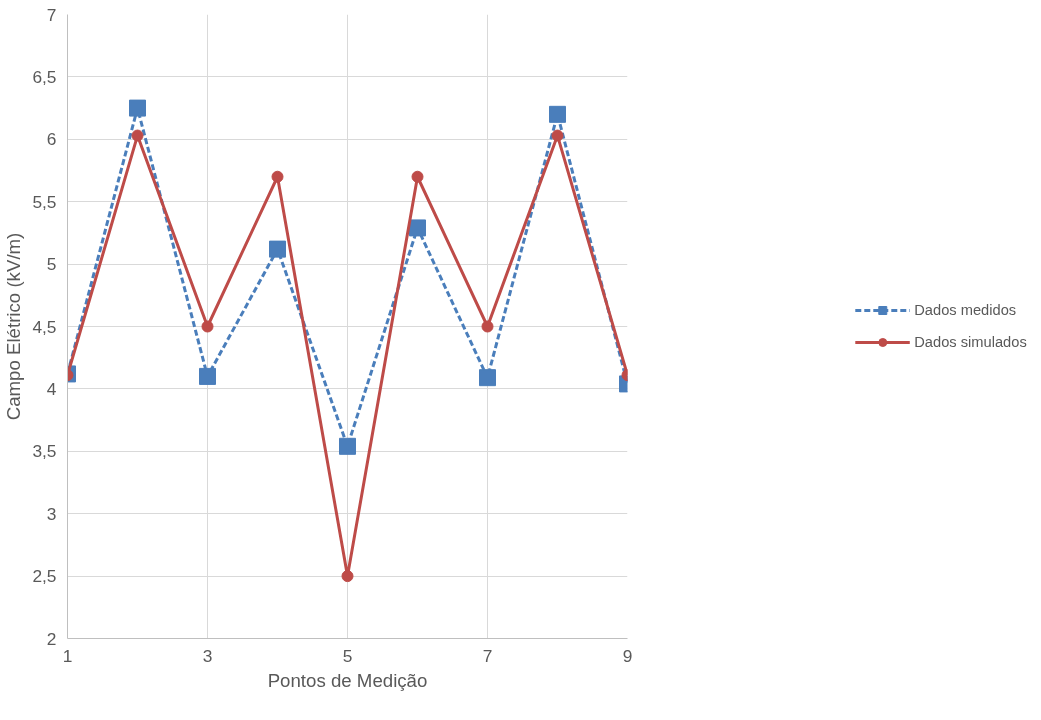 The width and height of the screenshot is (1041, 720). Describe the element at coordinates (207, 655) in the screenshot. I see `x-tick-label: 3` at that location.